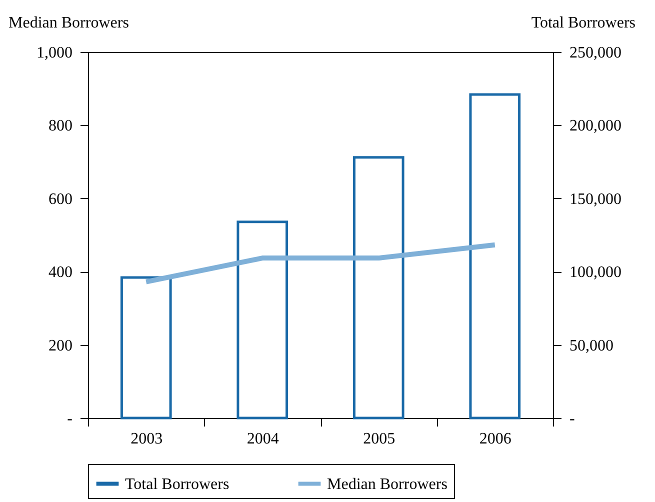 The width and height of the screenshot is (655, 502). Describe the element at coordinates (177, 484) in the screenshot. I see `legend-label: Total Borrowers` at that location.